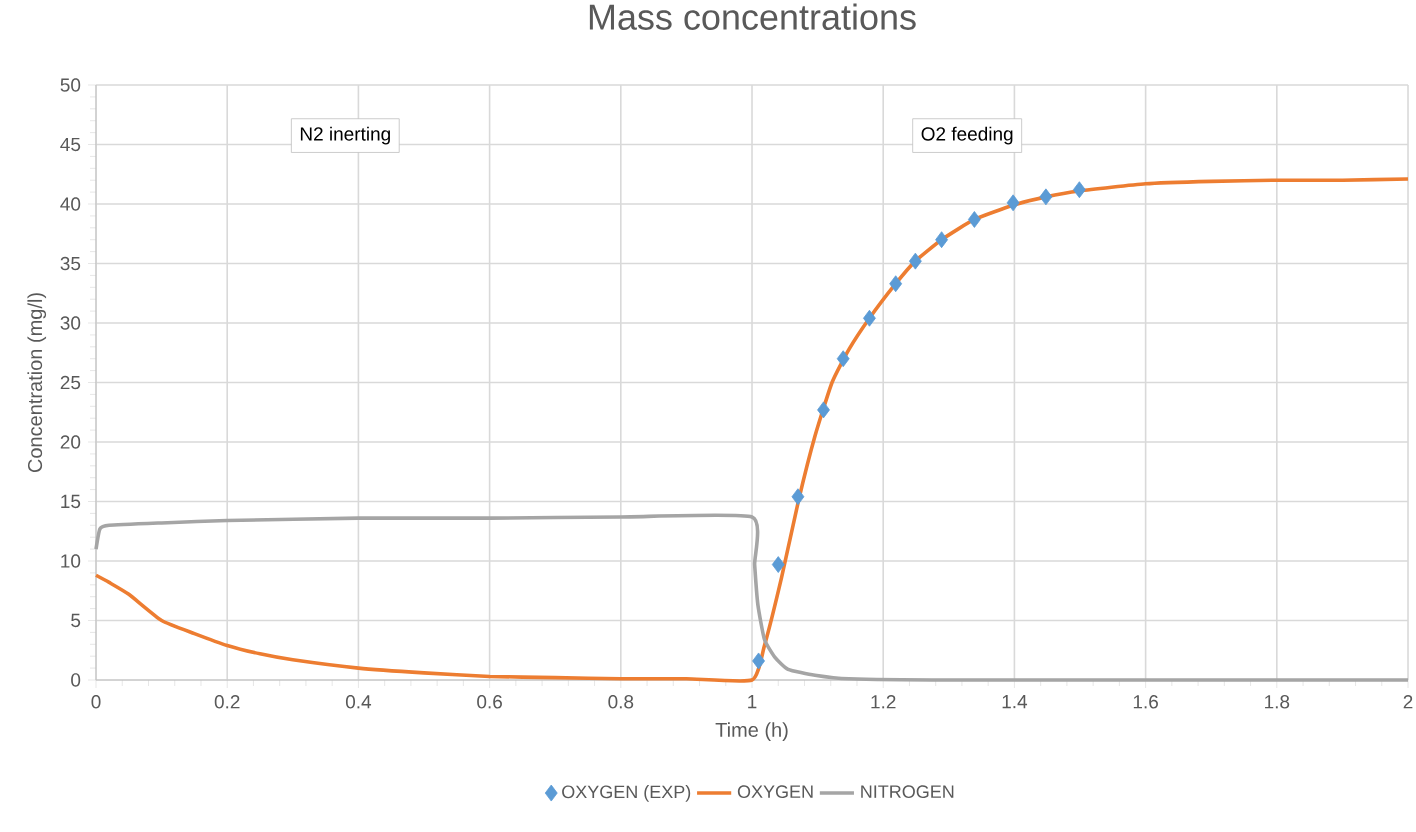  Describe the element at coordinates (1408, 702) in the screenshot. I see `x-tick-label: 2` at that location.